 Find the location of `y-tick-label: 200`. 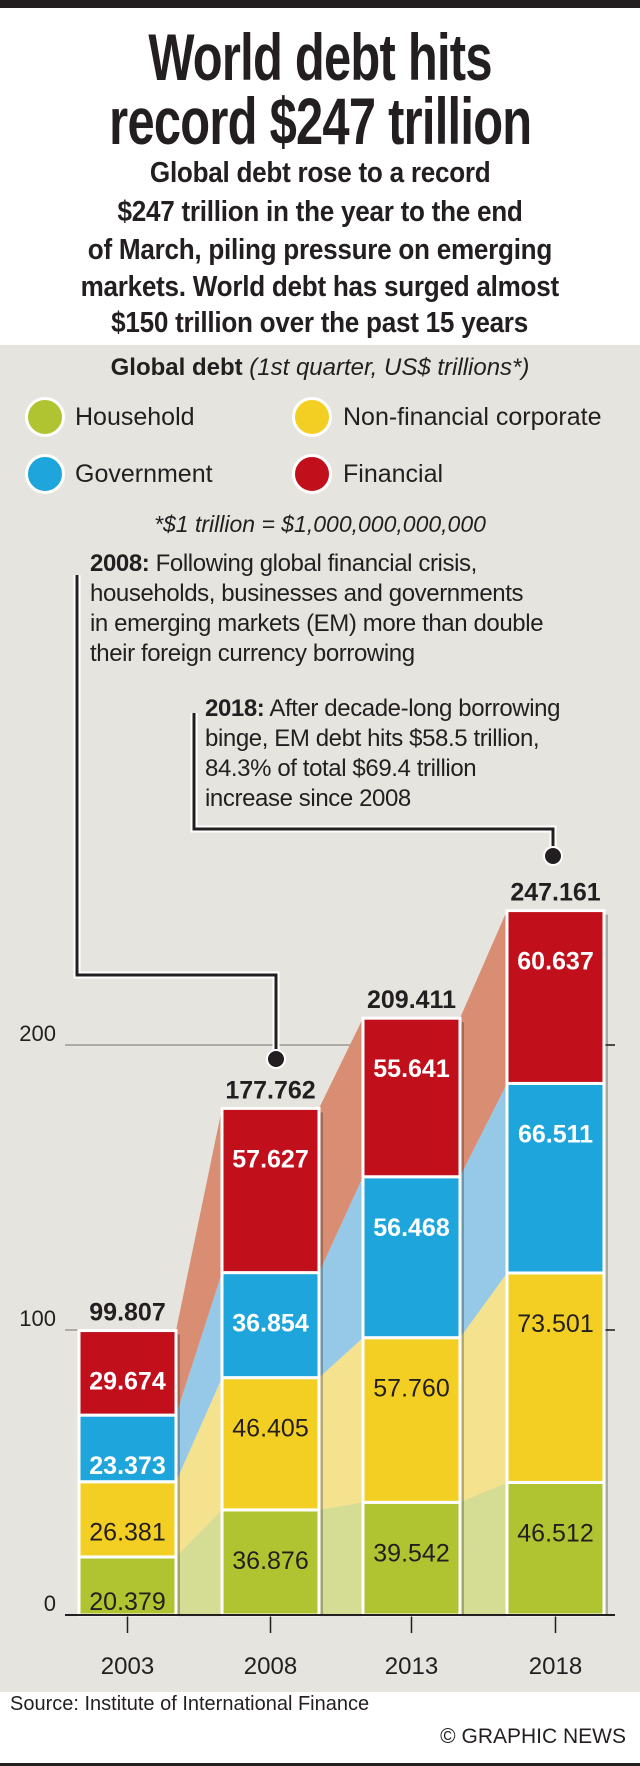

y-tick-label: 200 is located at coordinates (37, 1033).